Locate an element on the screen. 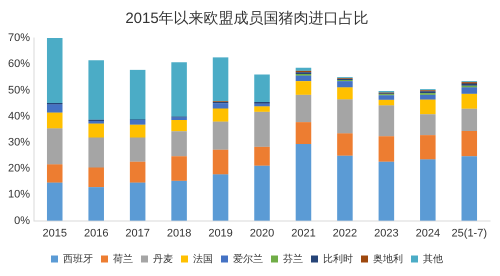 The image size is (500, 276). legend-label: 法国 is located at coordinates (203, 258).